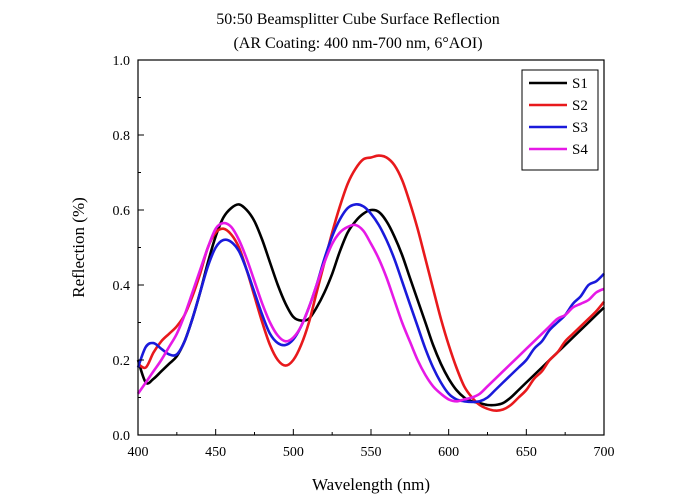  What do you see at coordinates (122, 211) in the screenshot?
I see `y-tick-label: 0.6` at bounding box center [122, 211].